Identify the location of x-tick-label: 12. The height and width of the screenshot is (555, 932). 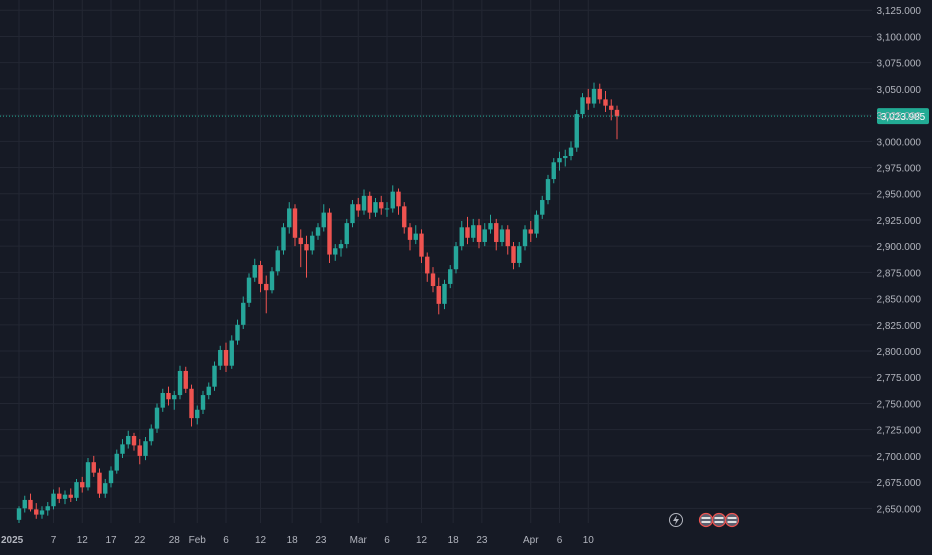
(261, 540).